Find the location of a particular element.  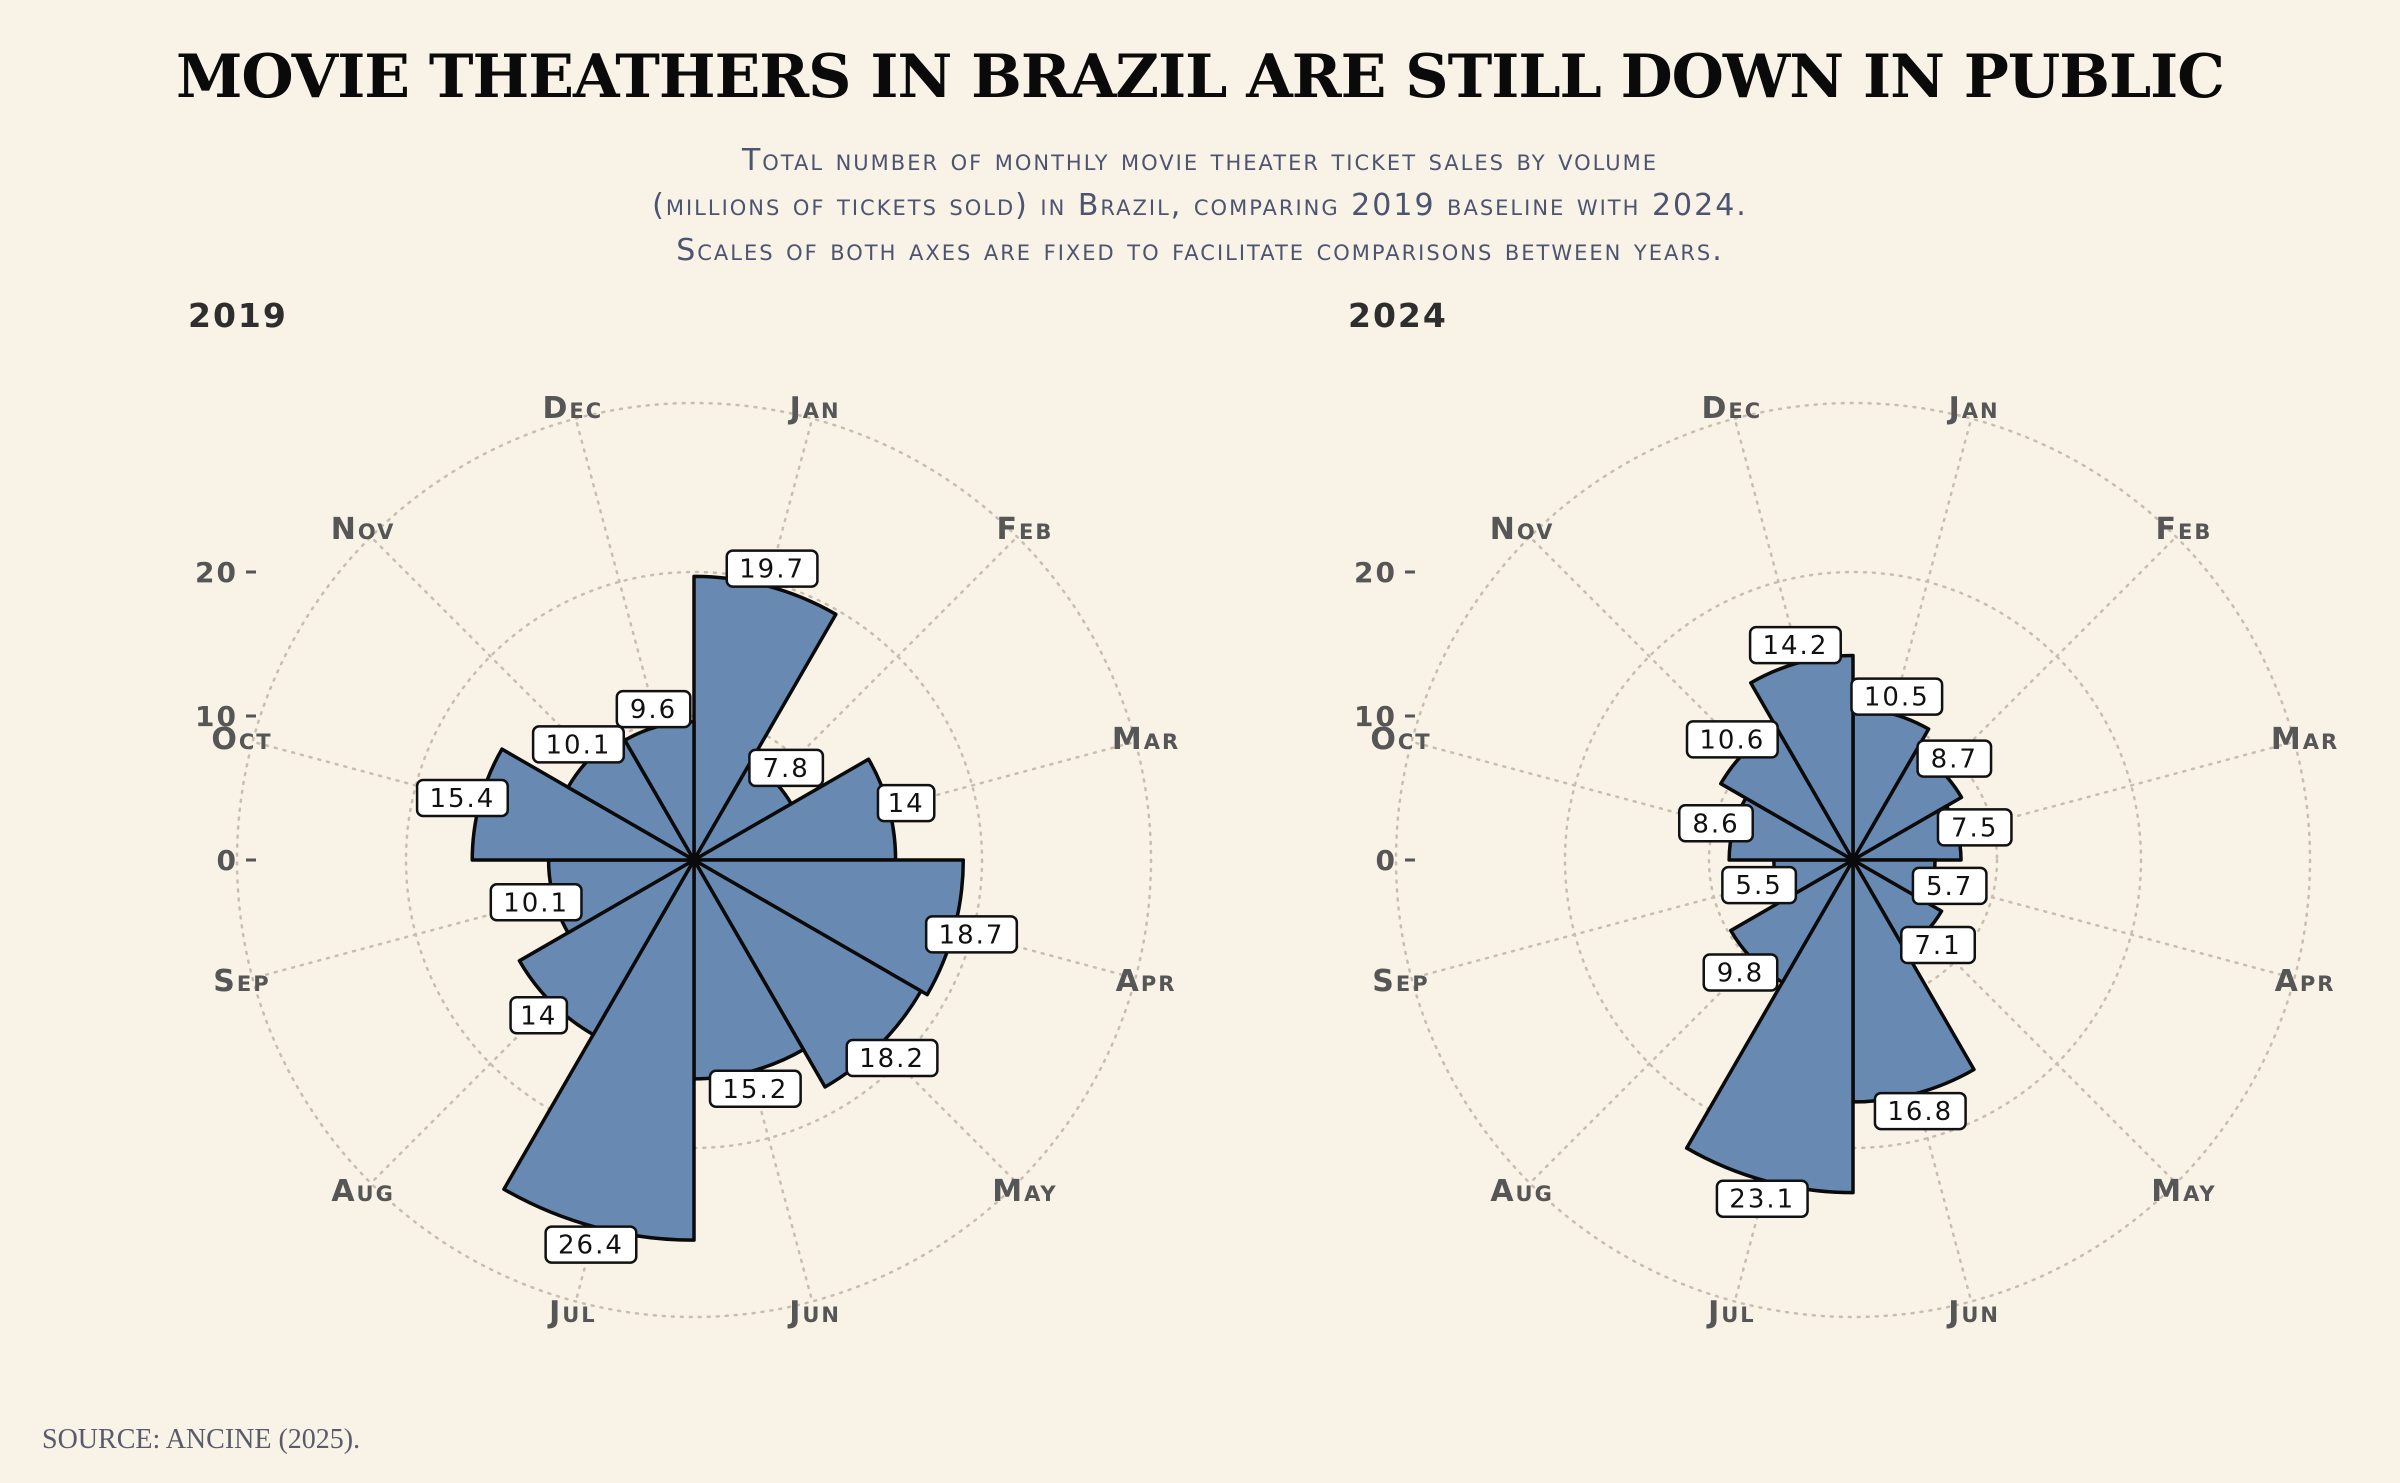

svg-text: 7.1 is located at coordinates (1937, 946).